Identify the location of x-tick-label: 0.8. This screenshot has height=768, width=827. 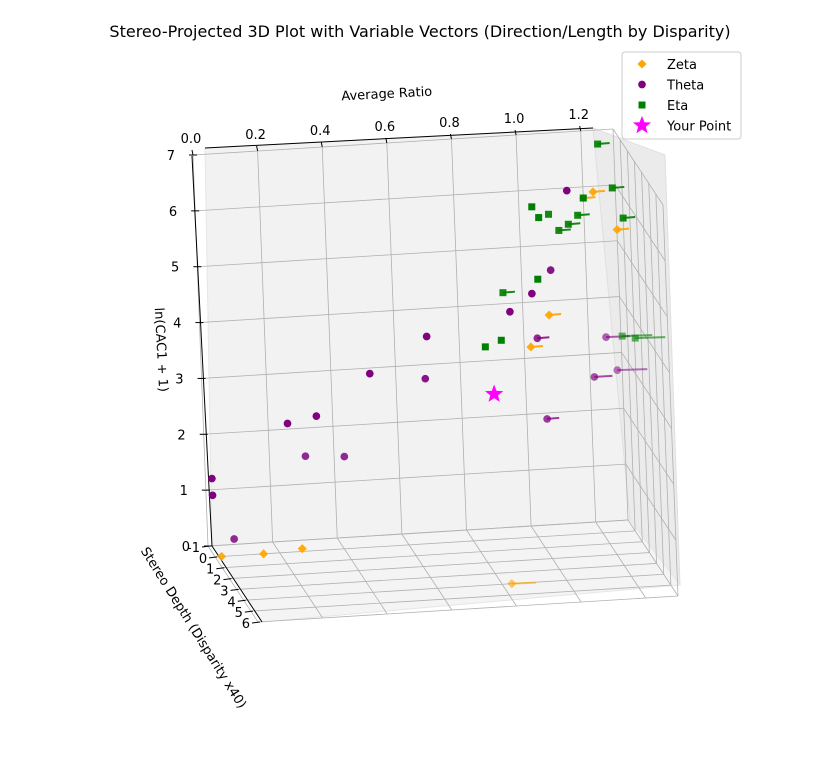
(449, 123).